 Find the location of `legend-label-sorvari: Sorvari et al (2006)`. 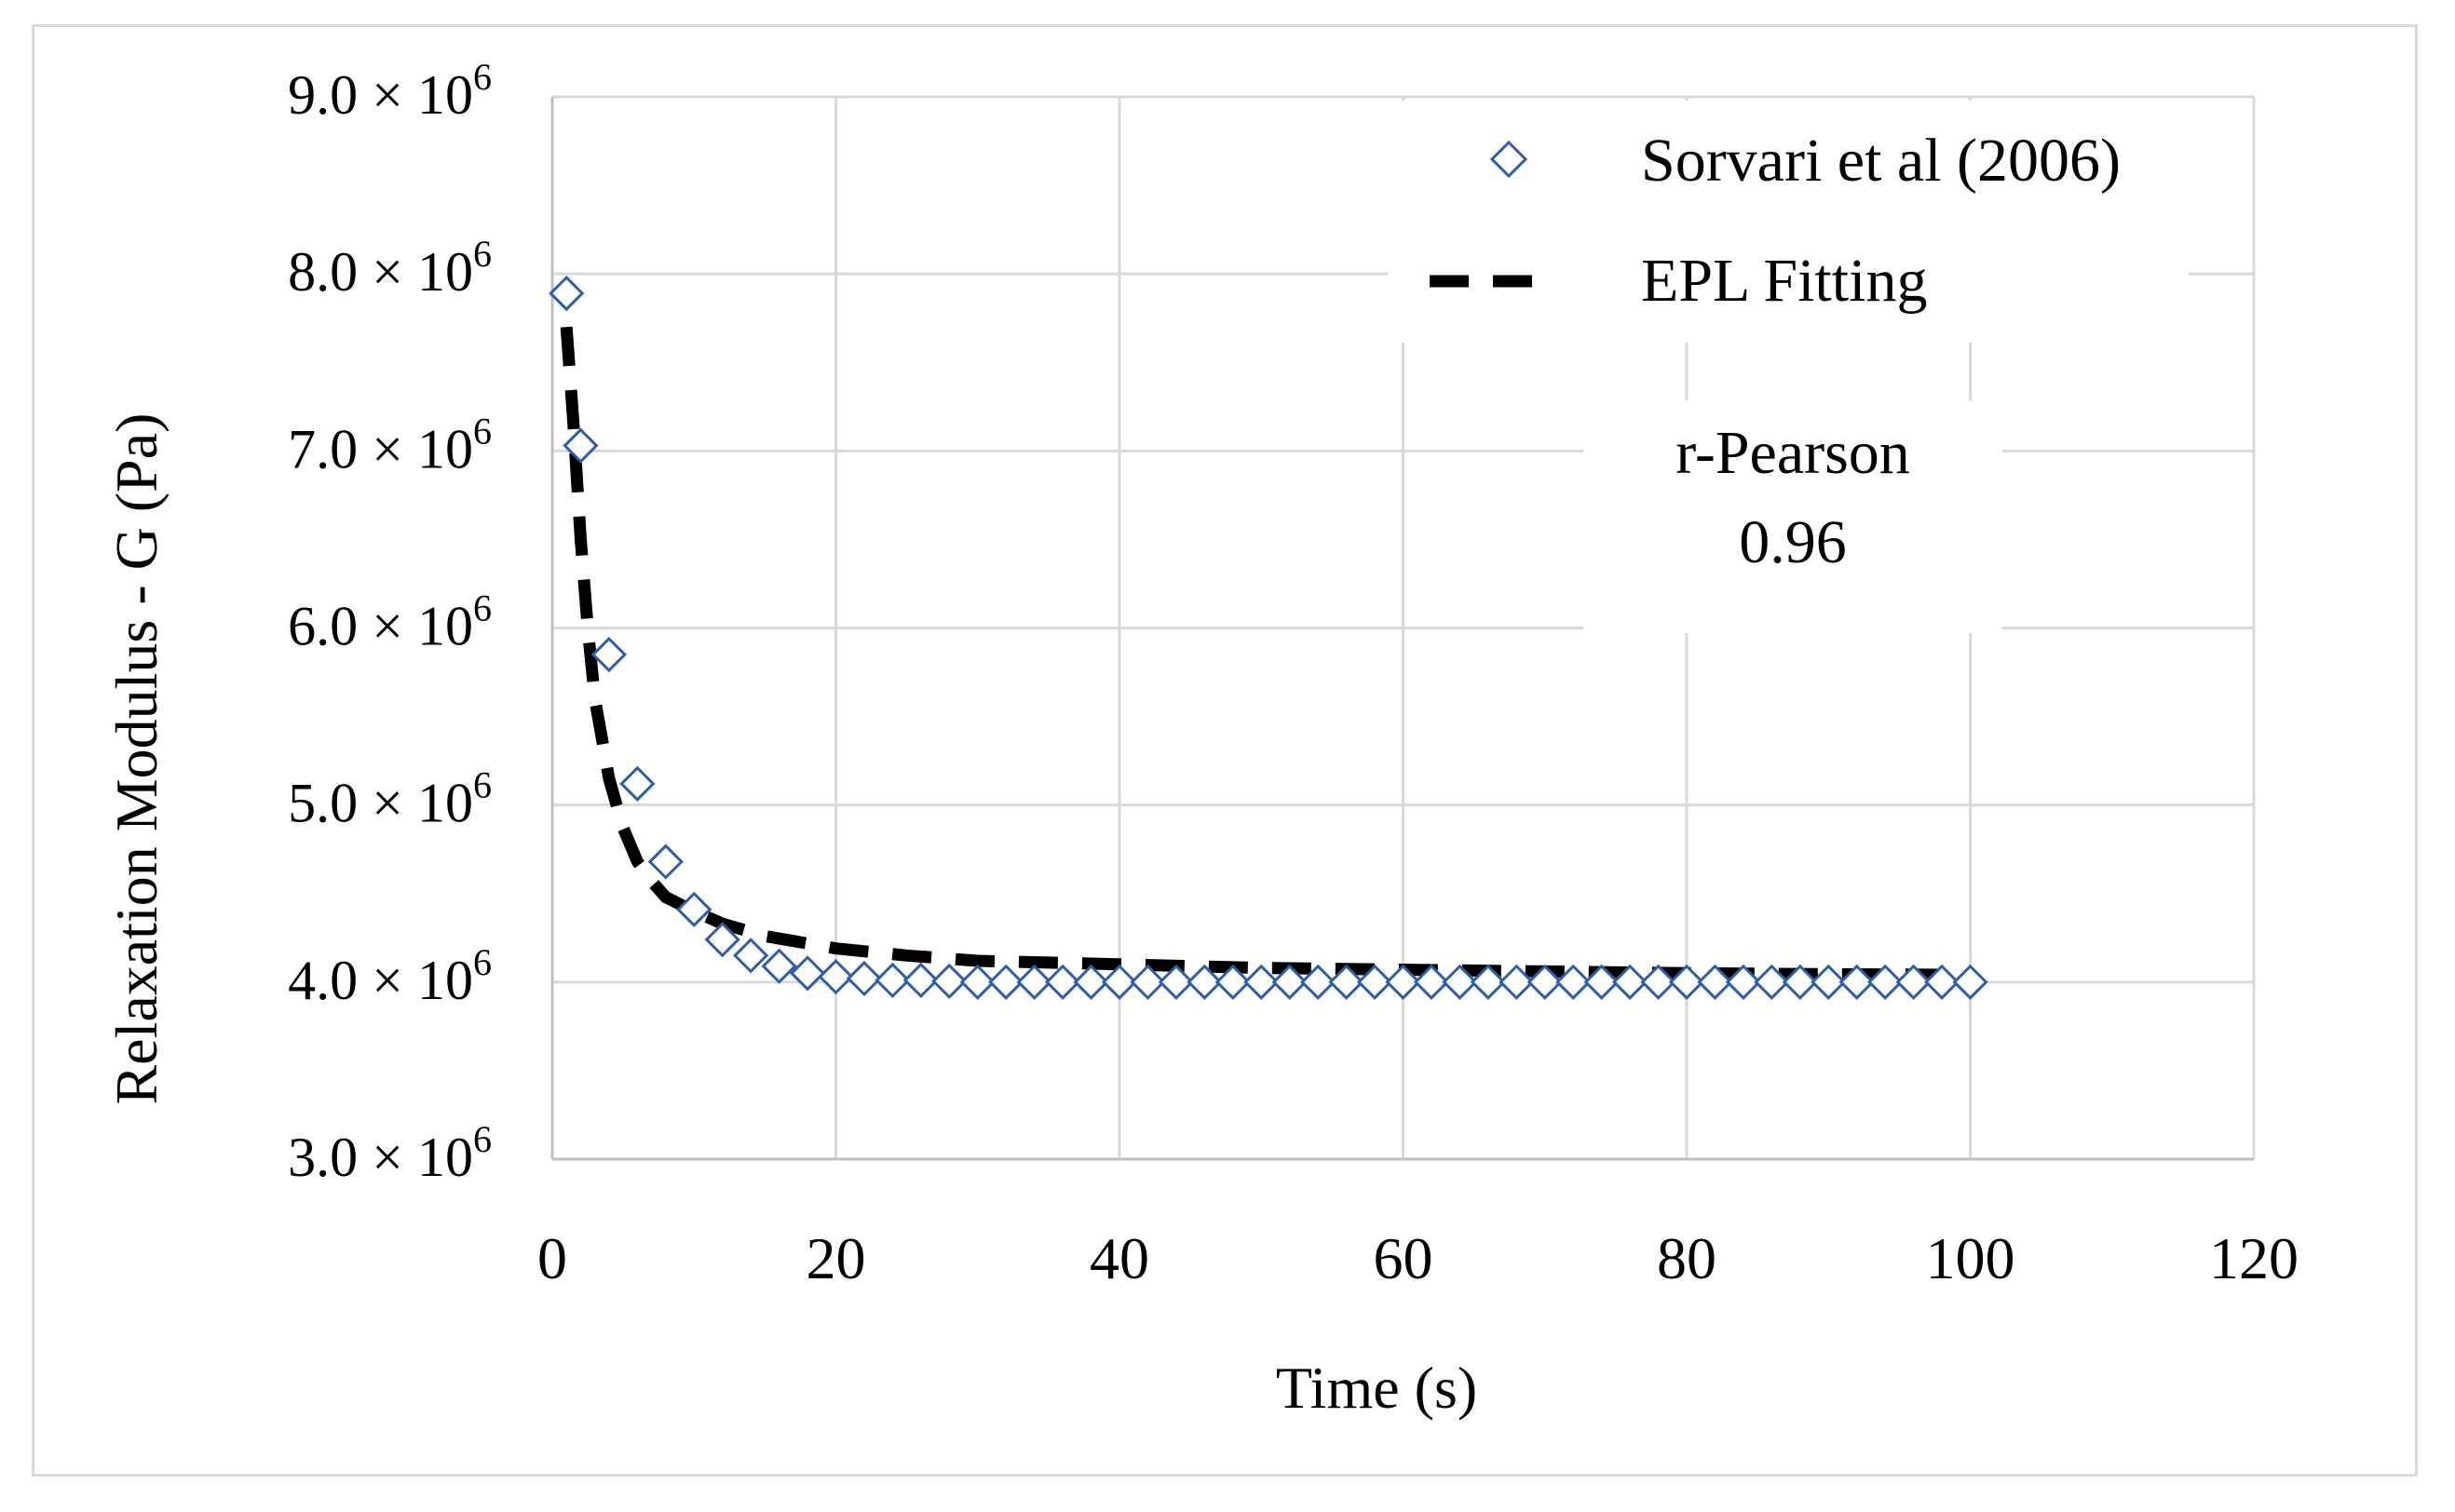

legend-label-sorvari: Sorvari et al (2006) is located at coordinates (1881, 161).